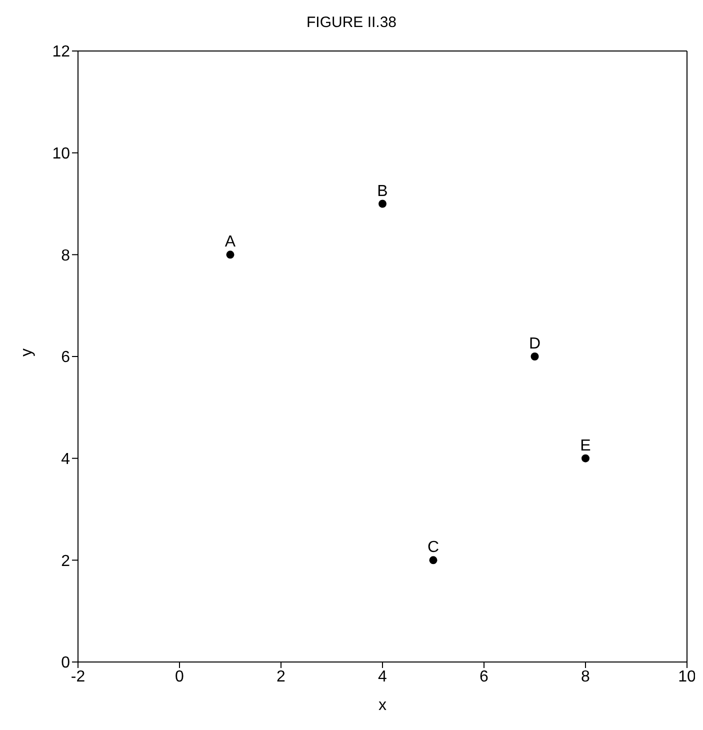 This screenshot has height=730, width=703. Describe the element at coordinates (585, 677) in the screenshot. I see `x-tick-label: 8` at that location.